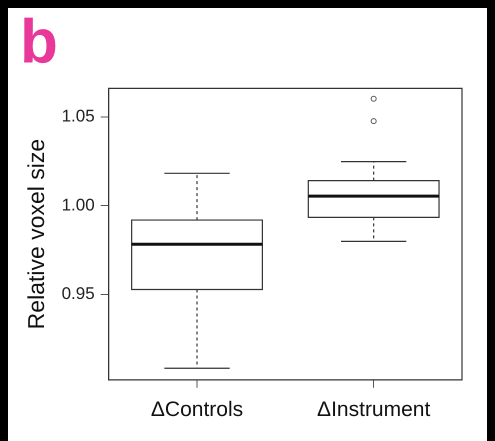 The image size is (495, 441). What do you see at coordinates (78, 204) in the screenshot?
I see `y-tick-label: 1.00` at bounding box center [78, 204].